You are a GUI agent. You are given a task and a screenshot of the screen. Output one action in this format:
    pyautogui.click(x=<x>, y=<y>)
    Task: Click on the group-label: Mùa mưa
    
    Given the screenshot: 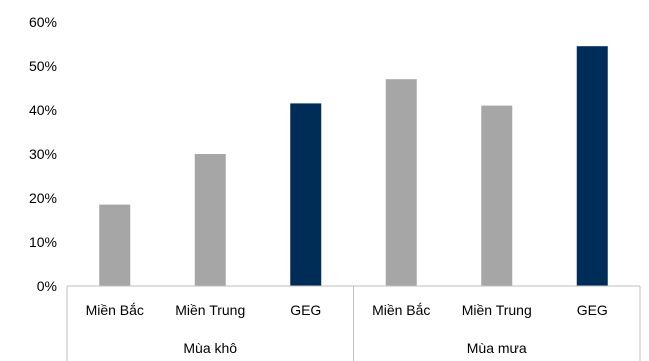 What is the action you would take?
    pyautogui.click(x=497, y=348)
    